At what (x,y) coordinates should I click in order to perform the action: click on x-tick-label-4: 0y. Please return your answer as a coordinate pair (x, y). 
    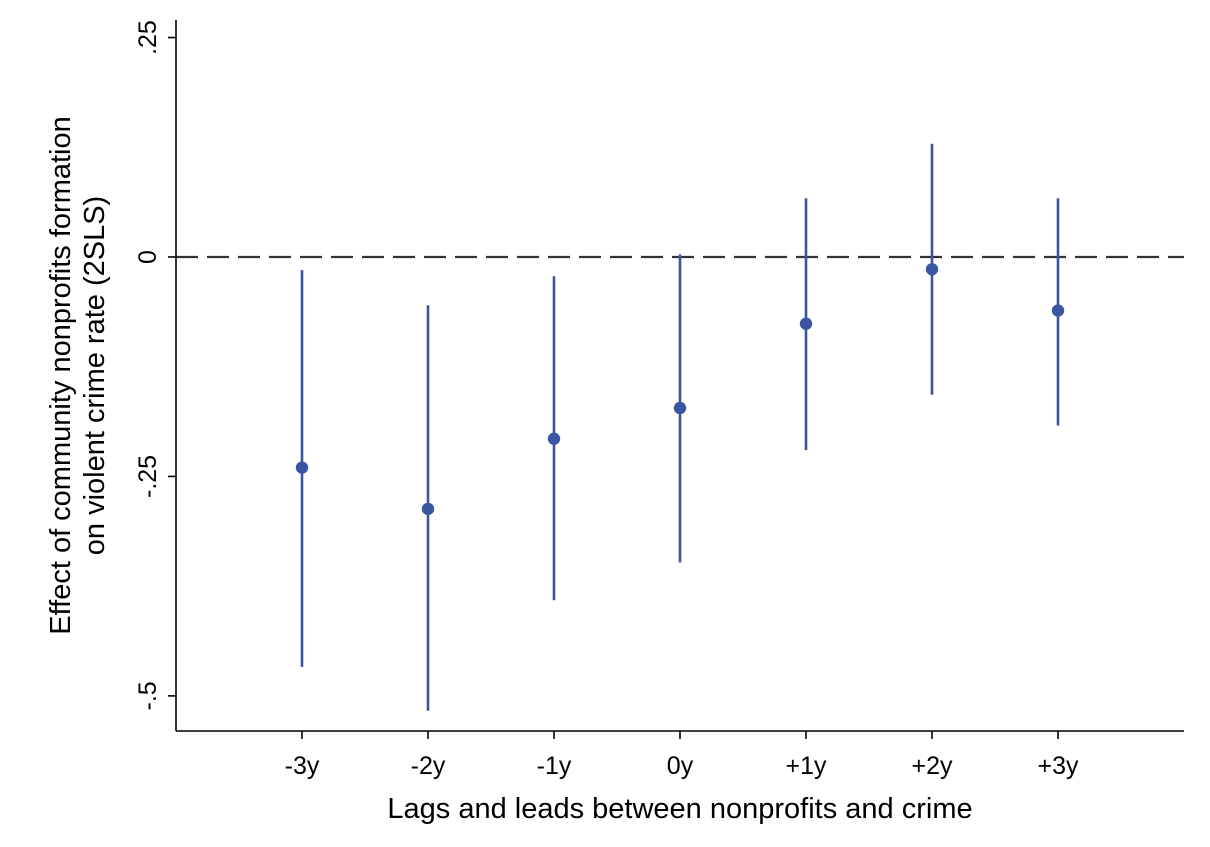
    Looking at the image, I should click on (680, 766).